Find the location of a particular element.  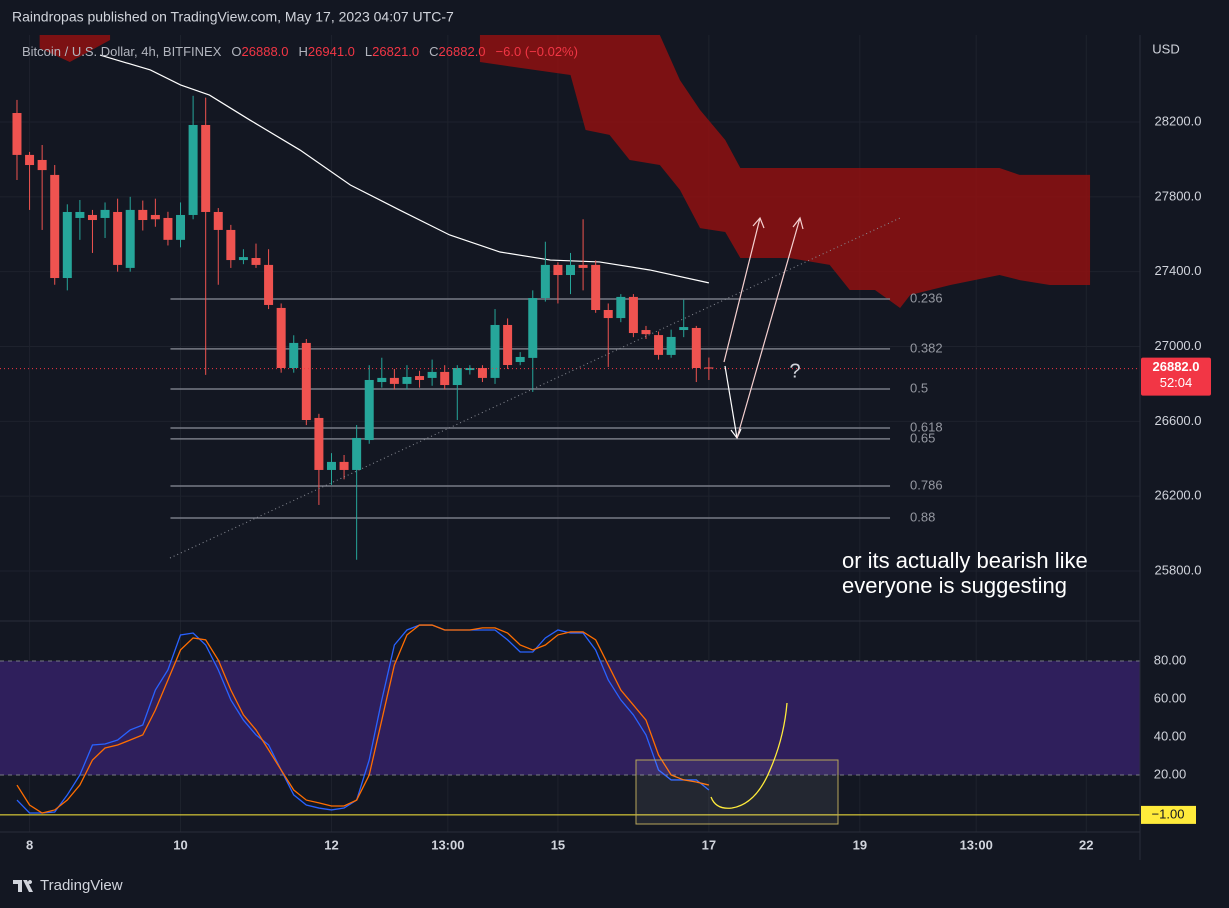

stoch-line is located at coordinates (363, 719).